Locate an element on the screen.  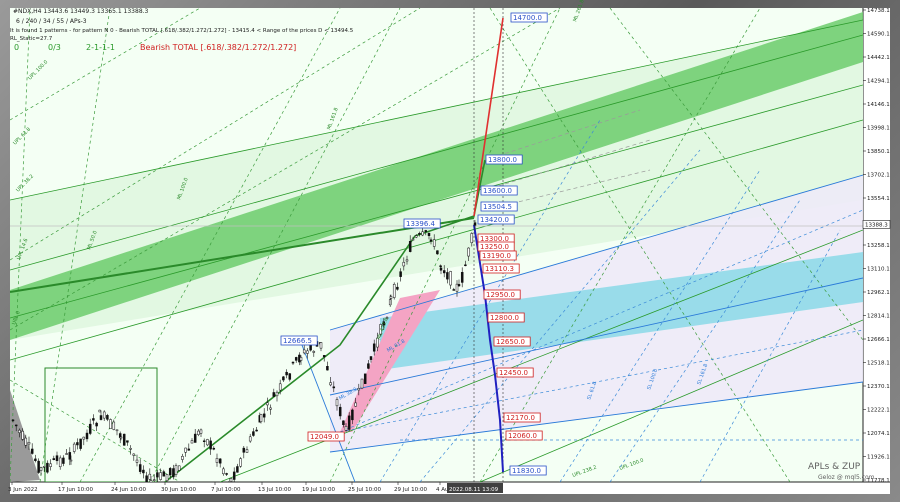
level-label-red: 13190.0 is located at coordinates (496, 256).